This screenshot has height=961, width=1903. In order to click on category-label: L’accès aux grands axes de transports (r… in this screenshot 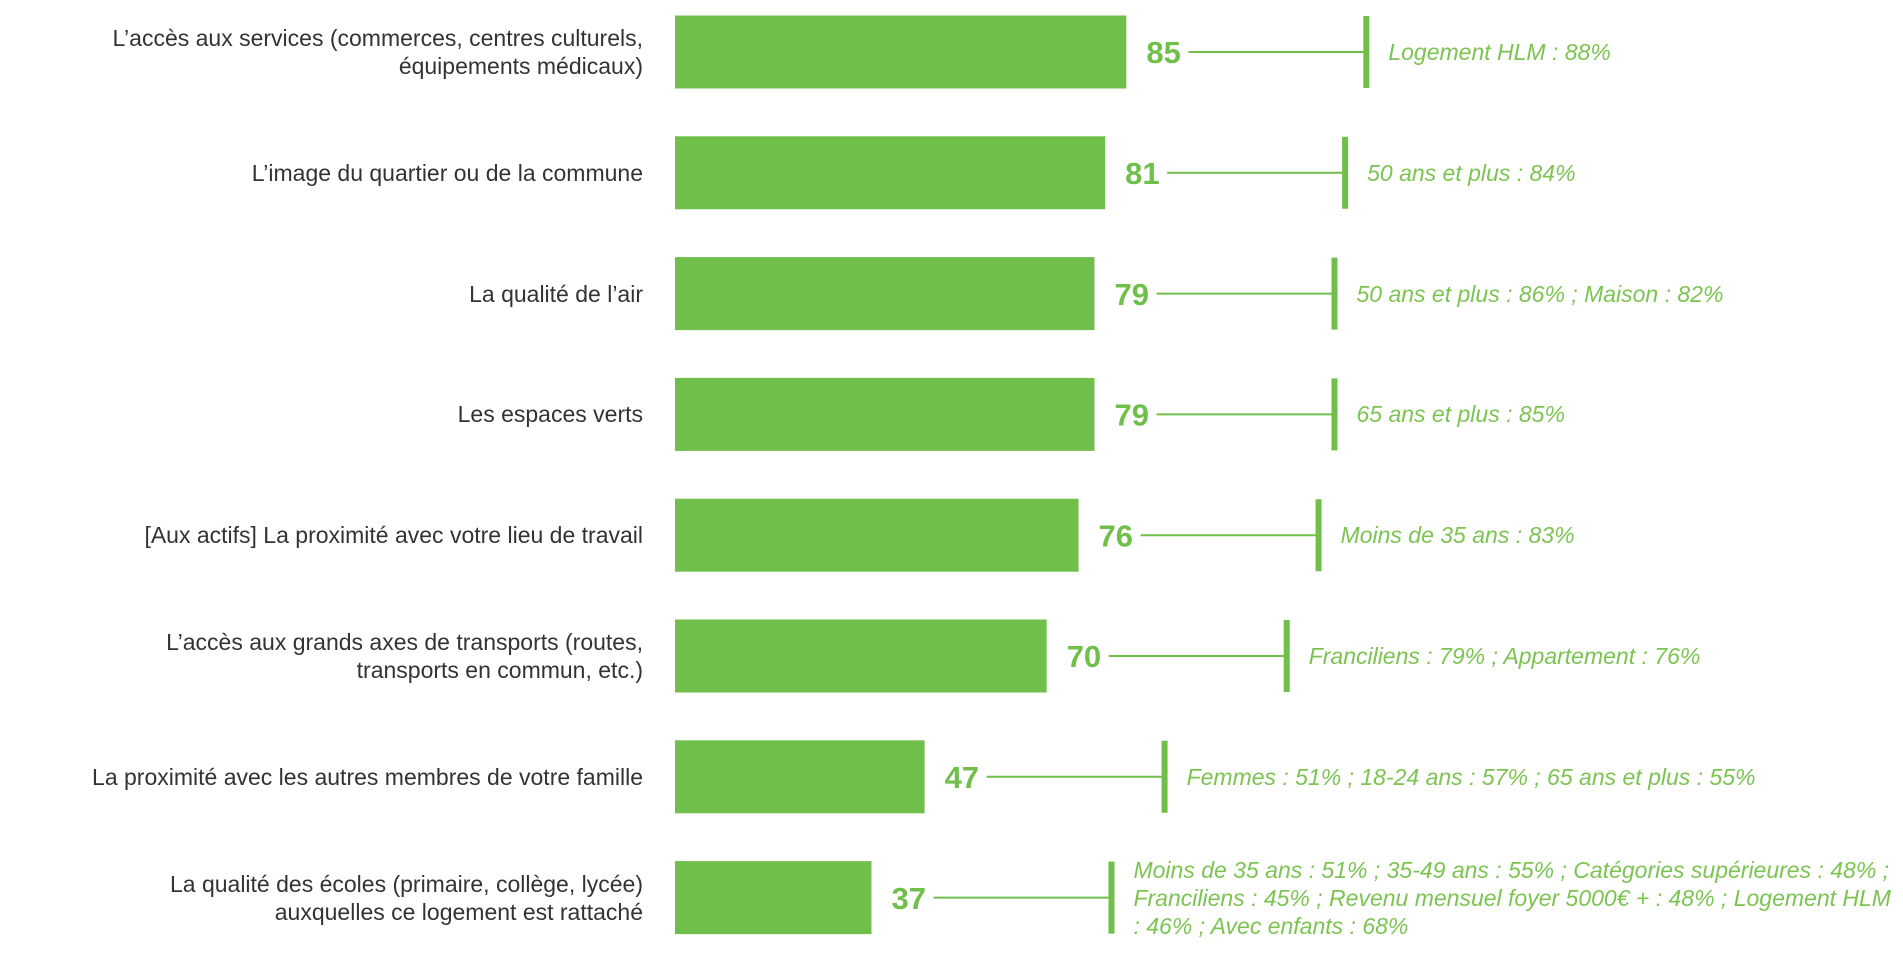, I will do `click(404, 656)`.